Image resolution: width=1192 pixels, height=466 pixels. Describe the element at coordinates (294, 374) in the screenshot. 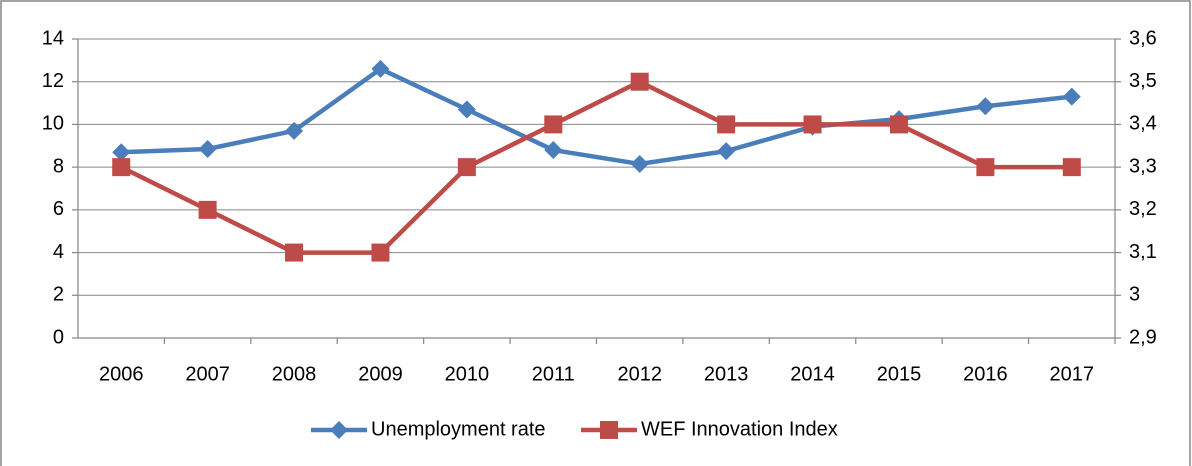

I see `x-tick-label: 2008` at that location.